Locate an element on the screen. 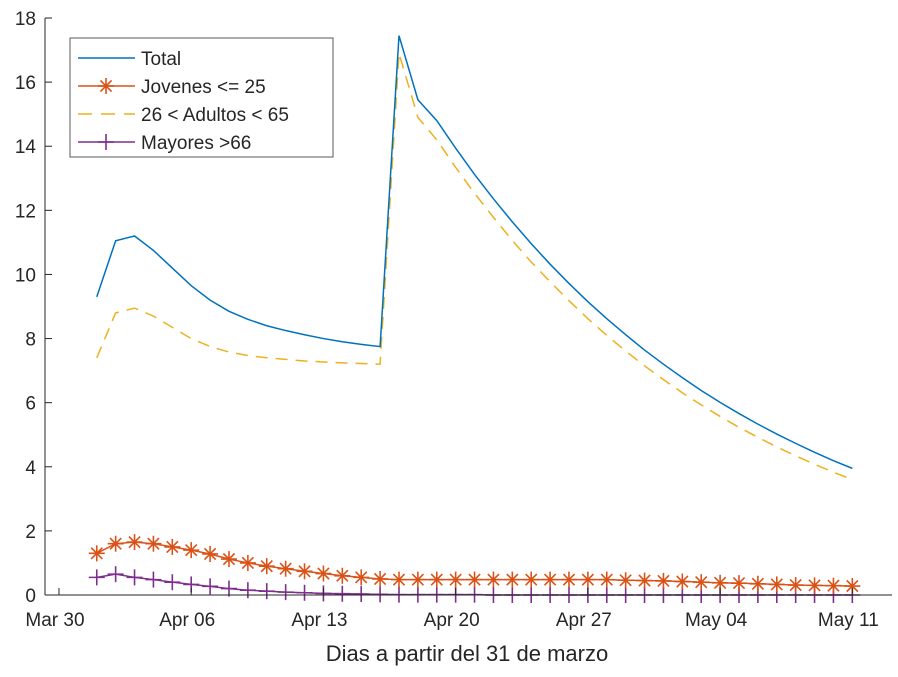 This screenshot has height=677, width=898. y-tick-label: 0 is located at coordinates (30, 596).